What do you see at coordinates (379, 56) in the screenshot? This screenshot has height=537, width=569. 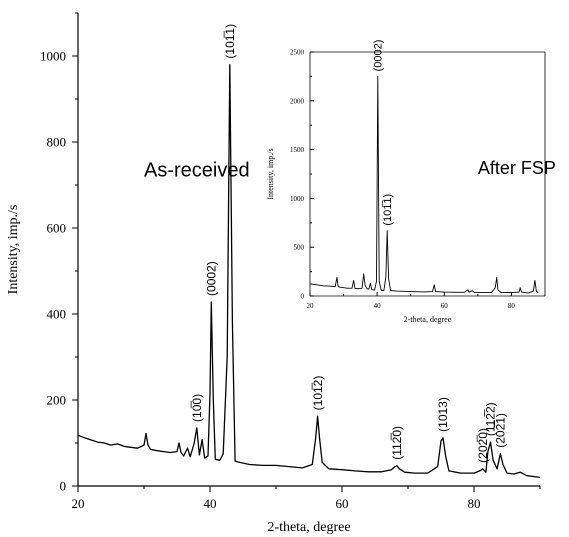 I see `inset-peak-label: (0002)` at bounding box center [379, 56].